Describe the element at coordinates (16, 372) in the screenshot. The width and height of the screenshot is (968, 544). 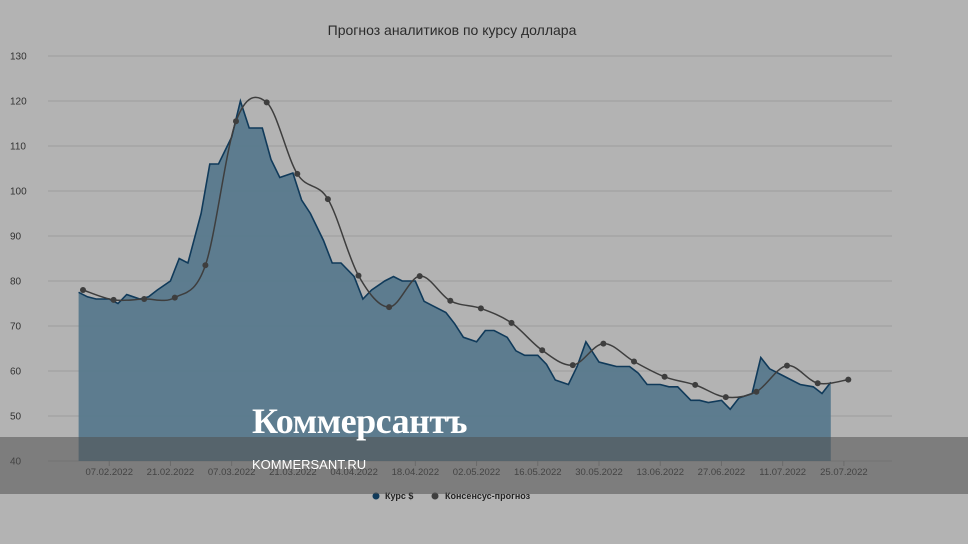
I see `y-tick-label: 60` at that location.